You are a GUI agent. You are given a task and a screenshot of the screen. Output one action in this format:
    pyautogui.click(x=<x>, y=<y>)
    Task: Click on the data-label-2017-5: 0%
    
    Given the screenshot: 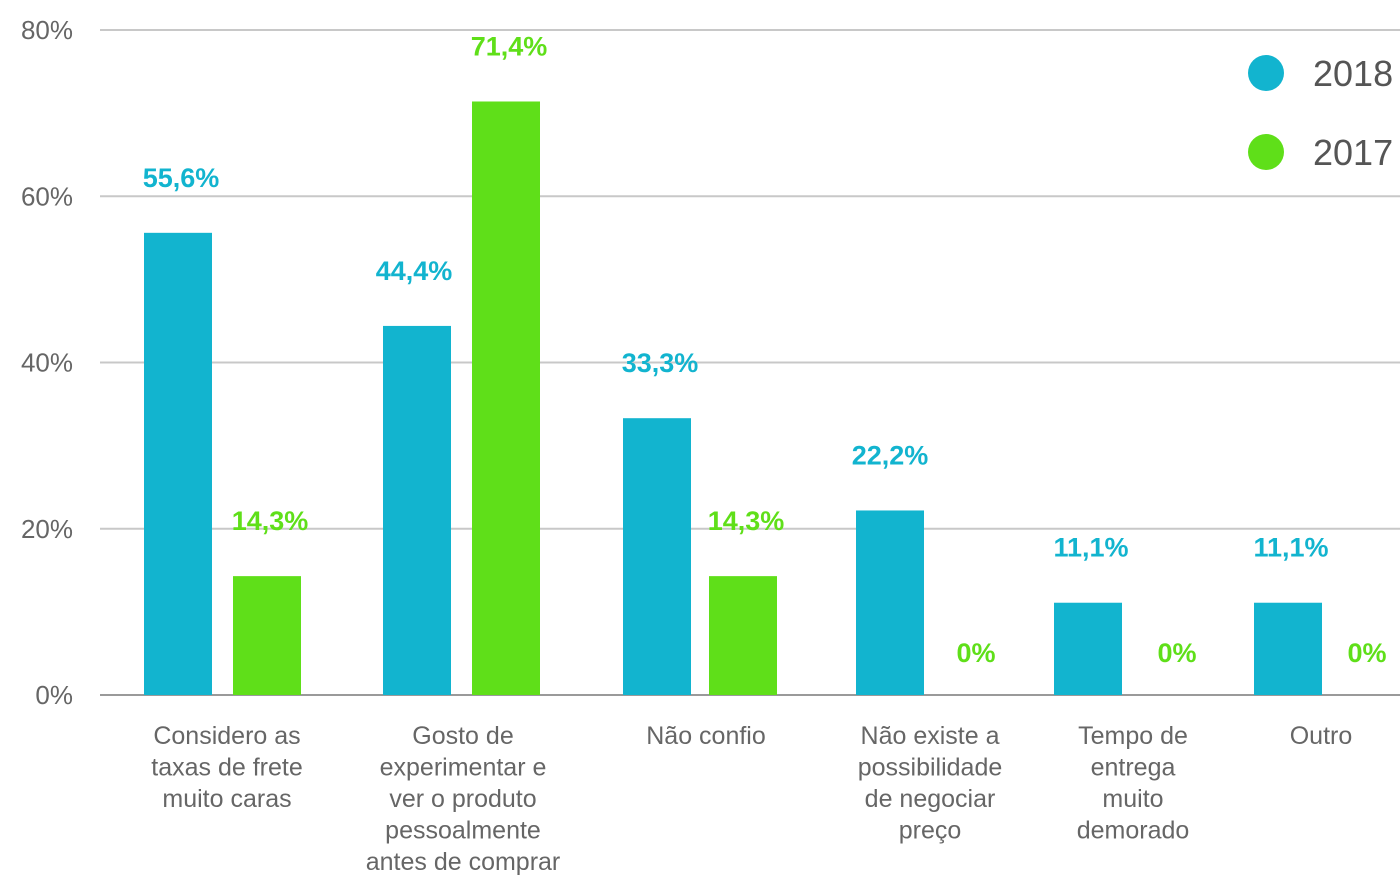 What is the action you would take?
    pyautogui.click(x=1176, y=653)
    